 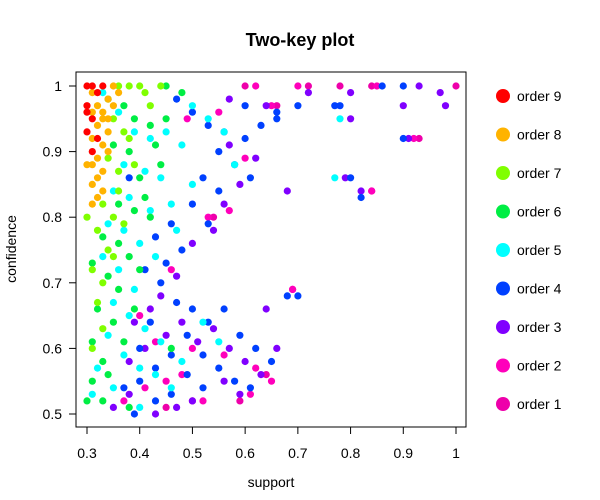 What do you see at coordinates (539, 289) in the screenshot?
I see `legend-label-order-4: order 4` at bounding box center [539, 289].